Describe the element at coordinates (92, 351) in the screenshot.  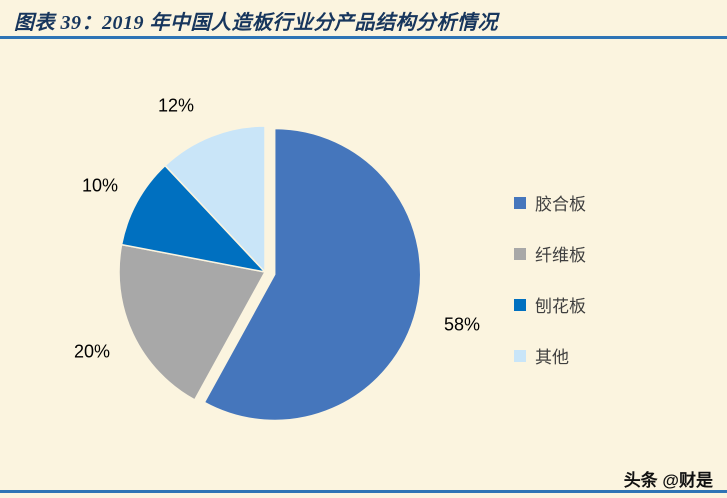
I see `pie-data-label-fiberboard: 20%` at that location.